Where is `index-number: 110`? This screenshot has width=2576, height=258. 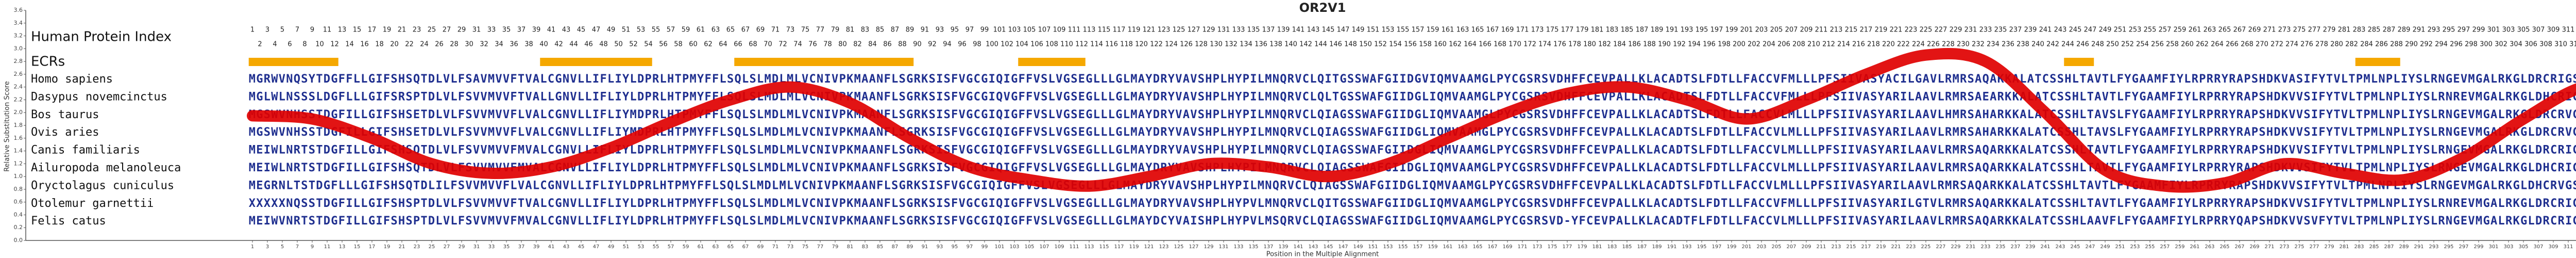 index-number: 110 is located at coordinates (1066, 45).